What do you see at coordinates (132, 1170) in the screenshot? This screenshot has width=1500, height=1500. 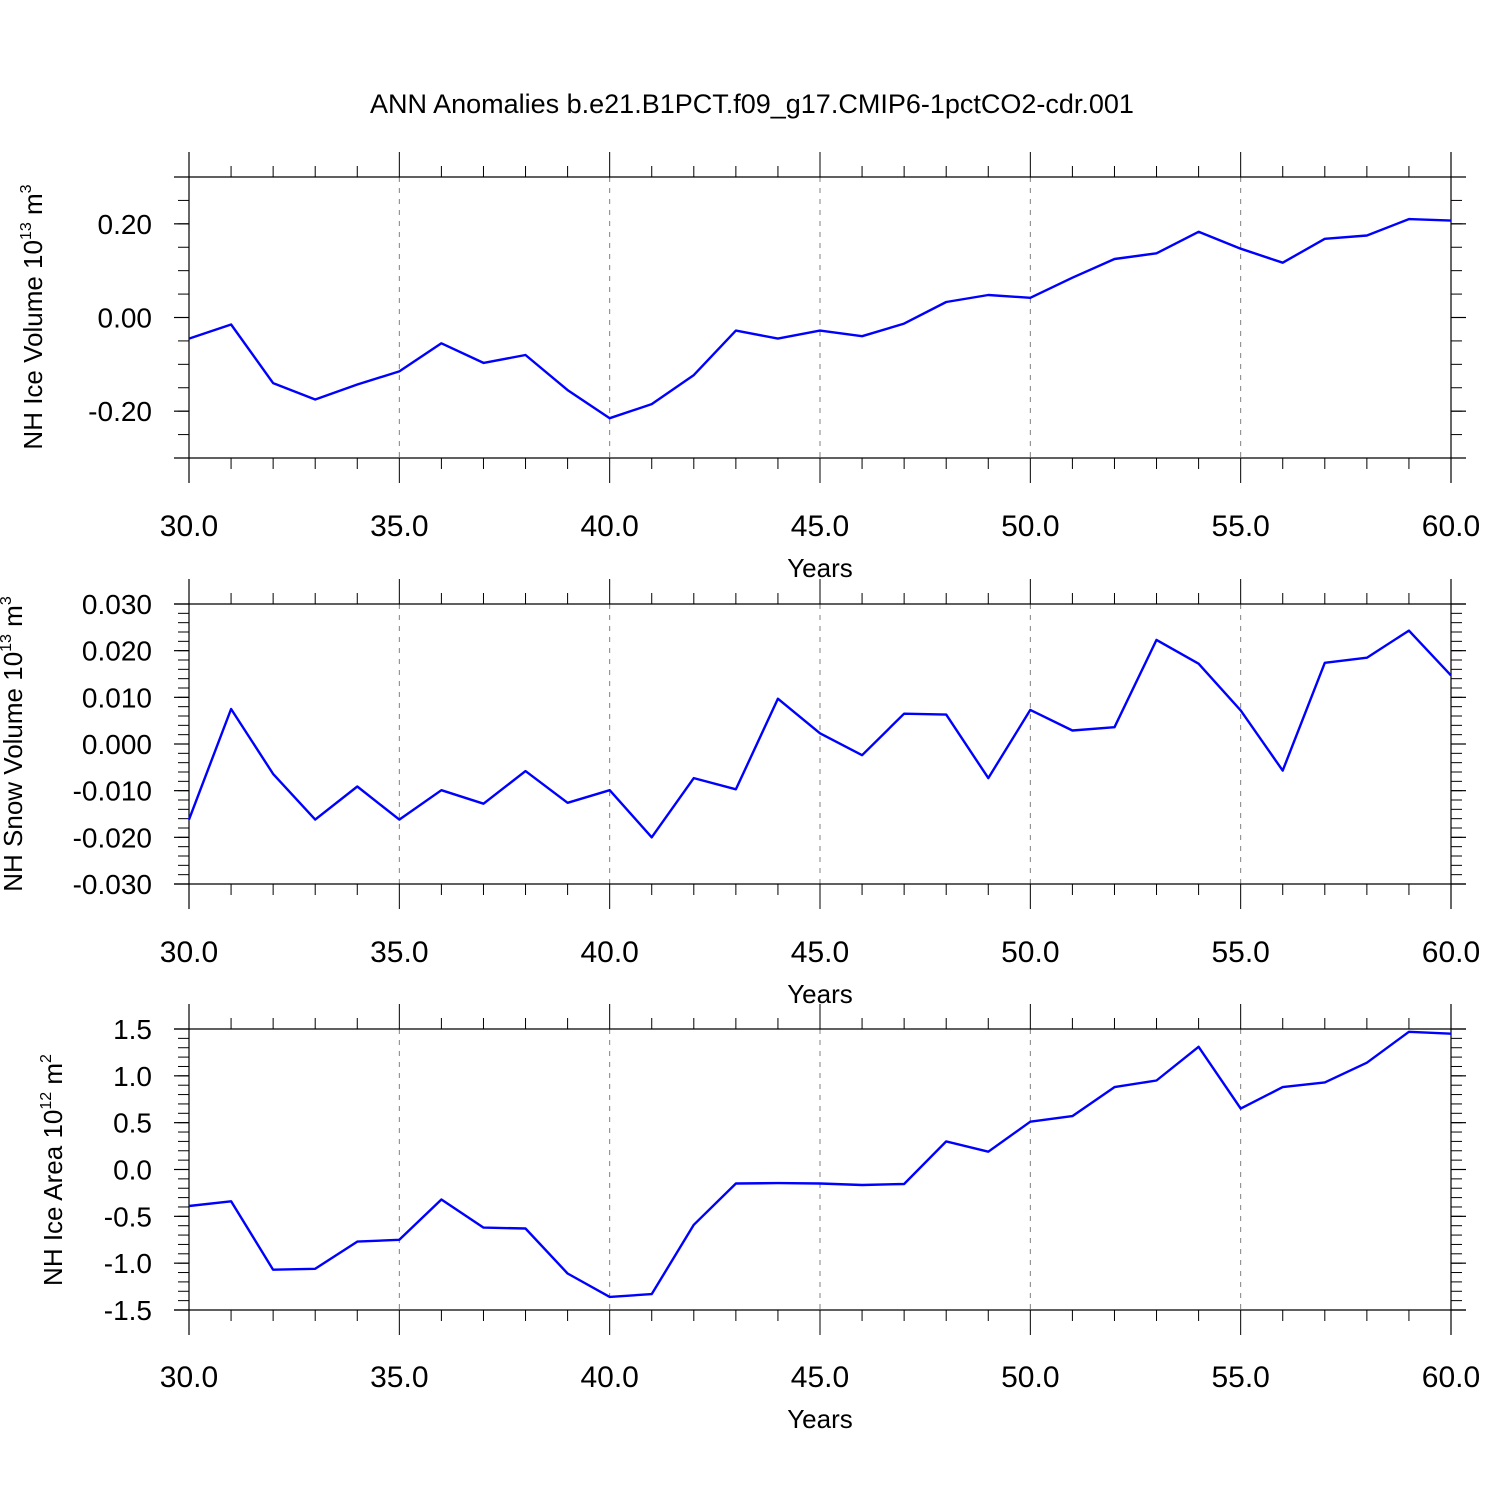 I see `y-tick-label: 0.0` at bounding box center [132, 1170].